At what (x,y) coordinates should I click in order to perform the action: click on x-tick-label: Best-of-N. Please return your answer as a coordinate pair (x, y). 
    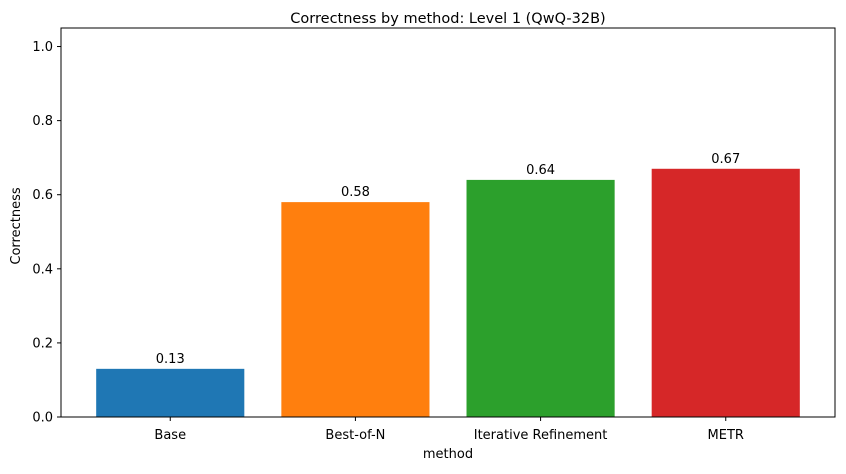
    Looking at the image, I should click on (355, 435).